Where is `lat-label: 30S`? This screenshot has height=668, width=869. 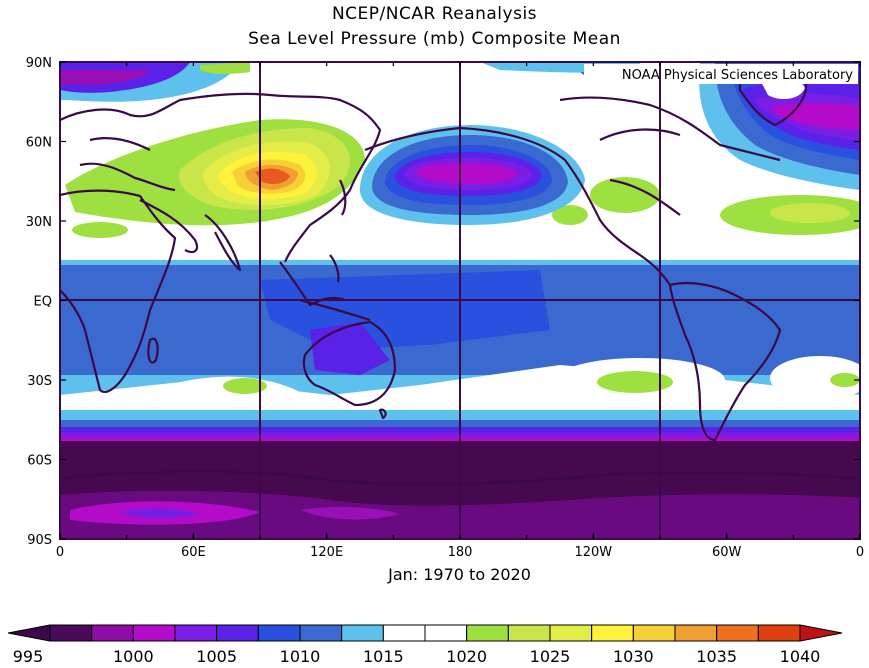 lat-label: 30S is located at coordinates (39, 381).